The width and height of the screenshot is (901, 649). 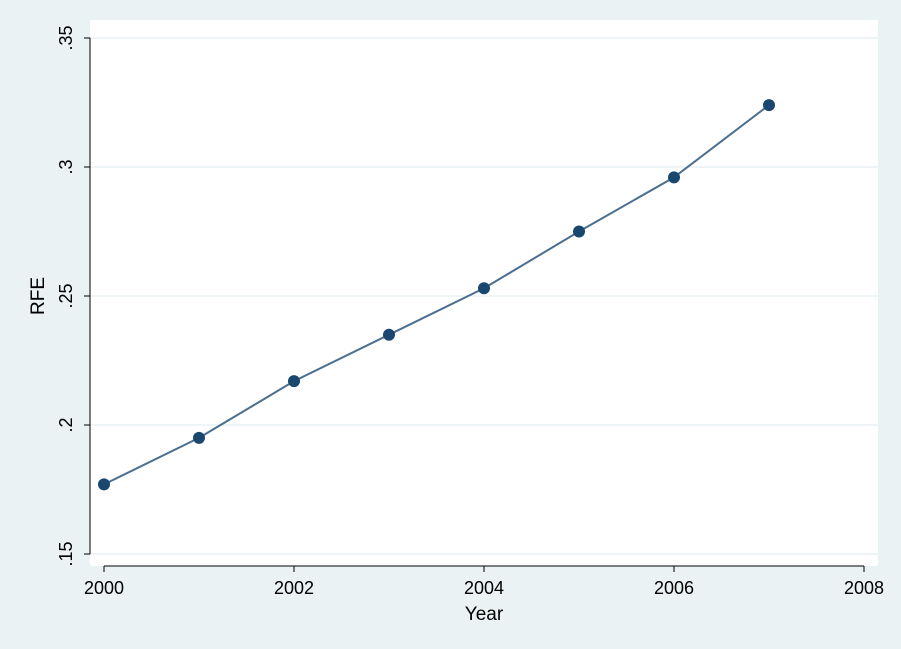 What do you see at coordinates (66, 166) in the screenshot?
I see `y-tick-label: .3` at bounding box center [66, 166].